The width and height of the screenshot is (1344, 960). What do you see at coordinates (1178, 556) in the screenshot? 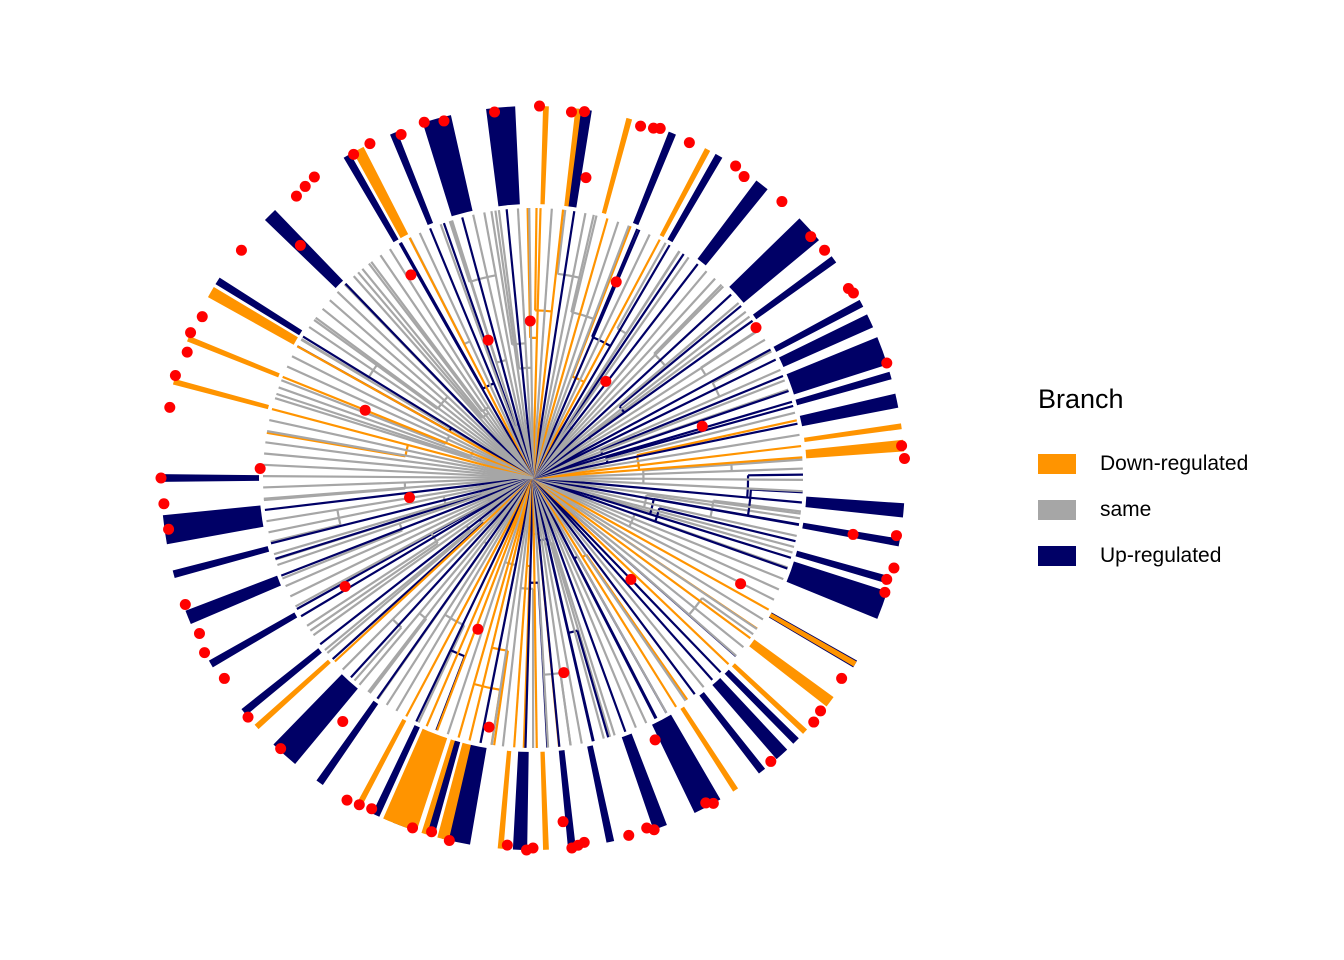
I see `legend-item-up-regulated: Up-regulated` at bounding box center [1178, 556].